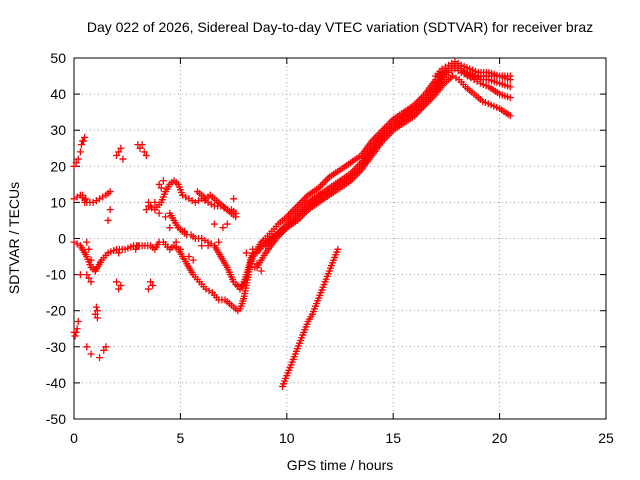 This screenshot has height=480, width=640. What do you see at coordinates (58, 166) in the screenshot?
I see `y-tick-label: 20` at bounding box center [58, 166].